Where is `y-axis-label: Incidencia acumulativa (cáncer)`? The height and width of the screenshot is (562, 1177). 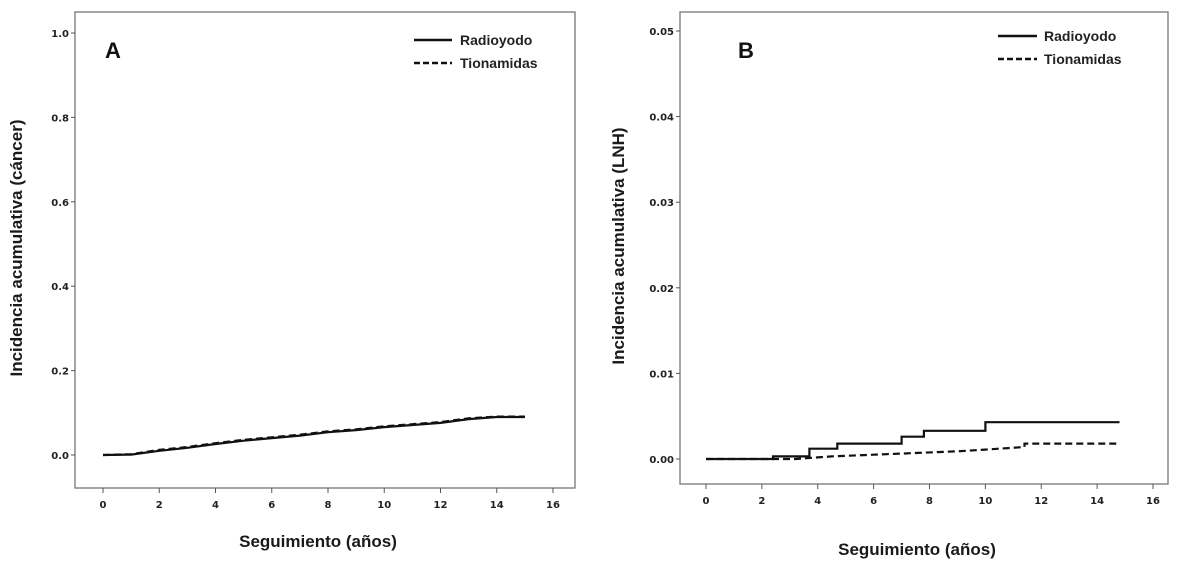 y-axis-label: Incidencia acumulativa (cáncer) is located at coordinates (16, 248).